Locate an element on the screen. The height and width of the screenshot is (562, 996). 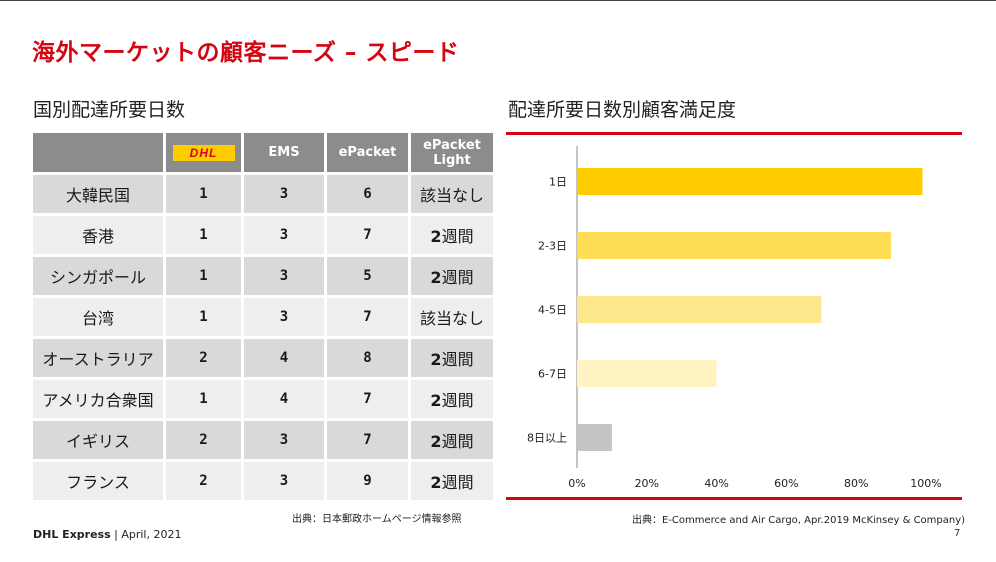
page-number: 7 is located at coordinates (957, 533).